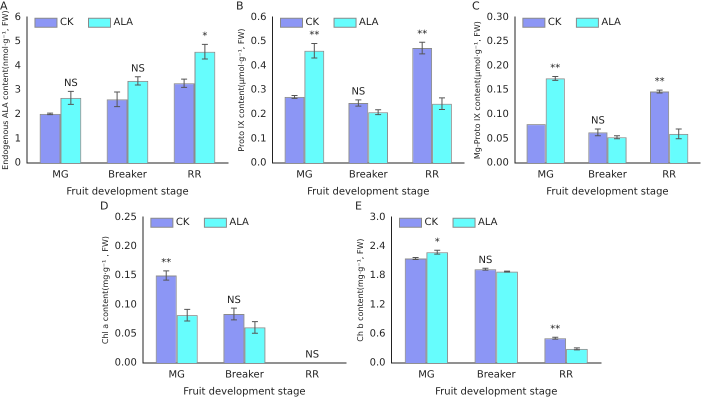 The height and width of the screenshot is (401, 708). I want to click on y-tick-label: 4, so click(17, 66).